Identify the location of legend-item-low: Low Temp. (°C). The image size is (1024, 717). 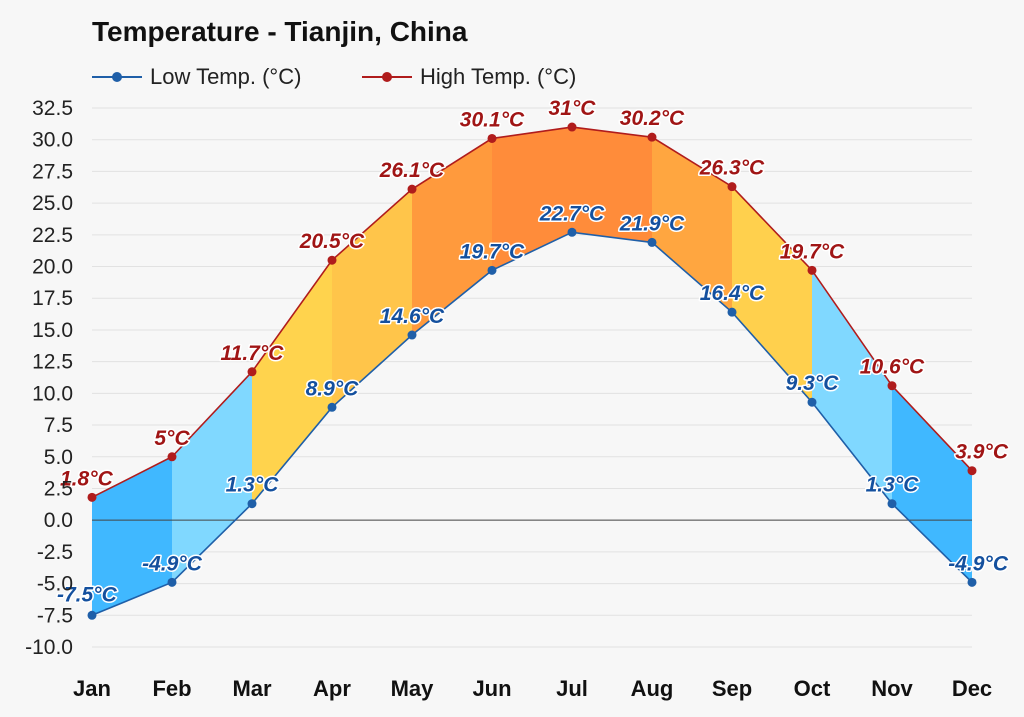
(196, 77).